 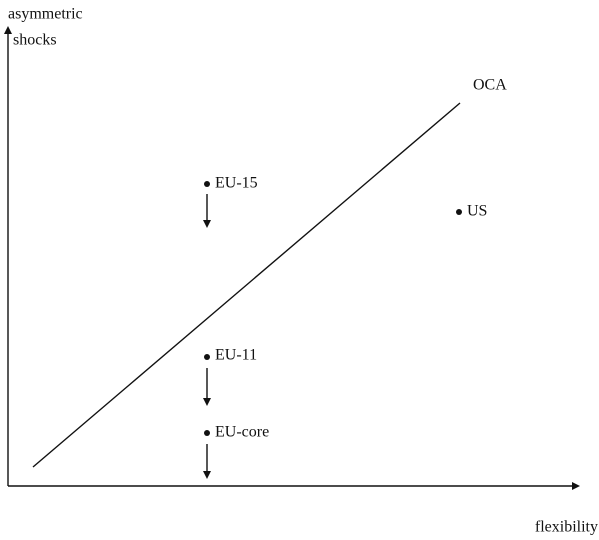 What do you see at coordinates (35, 40) in the screenshot?
I see `y-axis-label: shocks` at bounding box center [35, 40].